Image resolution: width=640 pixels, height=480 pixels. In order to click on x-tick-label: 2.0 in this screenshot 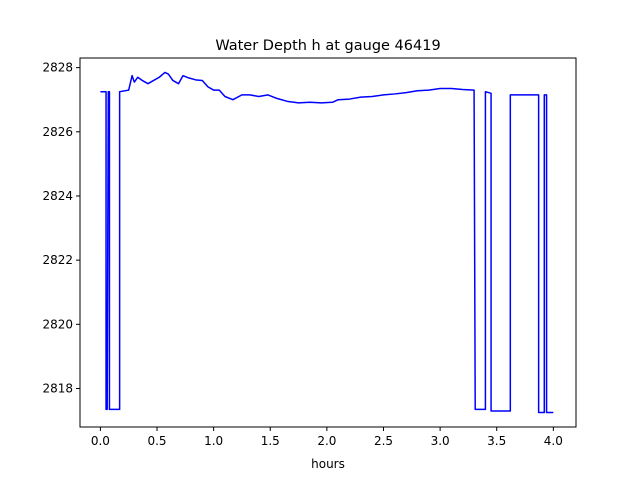, I will do `click(326, 441)`.